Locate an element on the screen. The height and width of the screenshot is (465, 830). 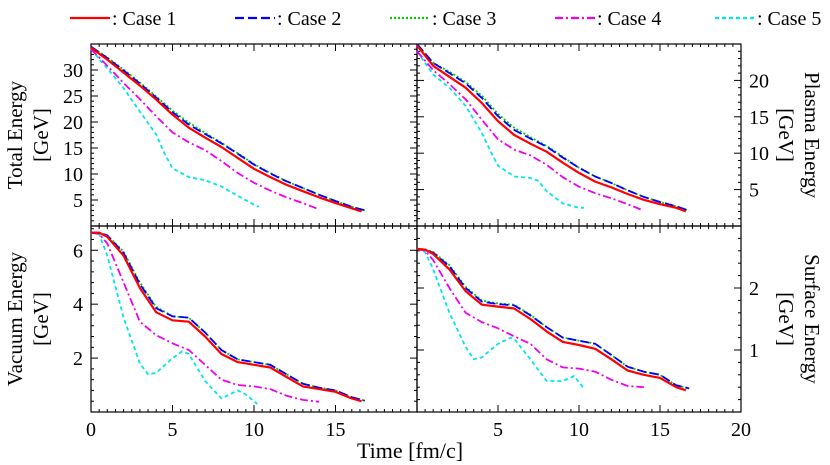
legend-label-case3: : Case 3 is located at coordinates (464, 19).